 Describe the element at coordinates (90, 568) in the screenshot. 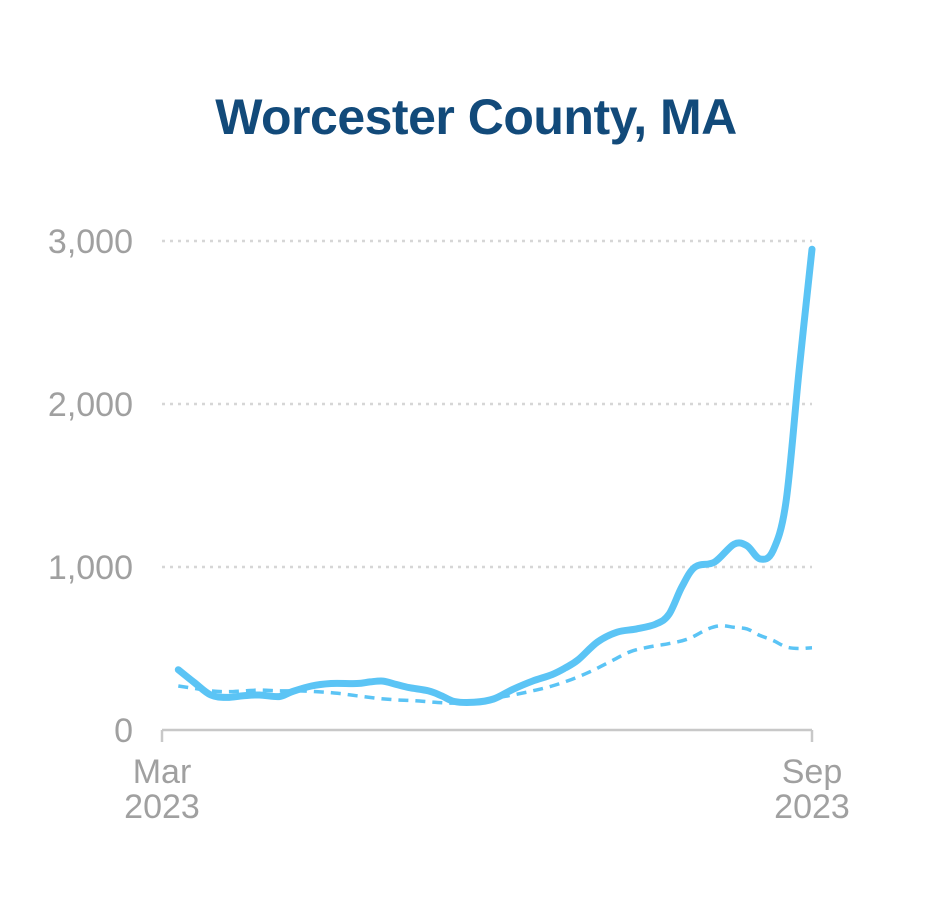

I see `y-tick-label: 1,000` at that location.